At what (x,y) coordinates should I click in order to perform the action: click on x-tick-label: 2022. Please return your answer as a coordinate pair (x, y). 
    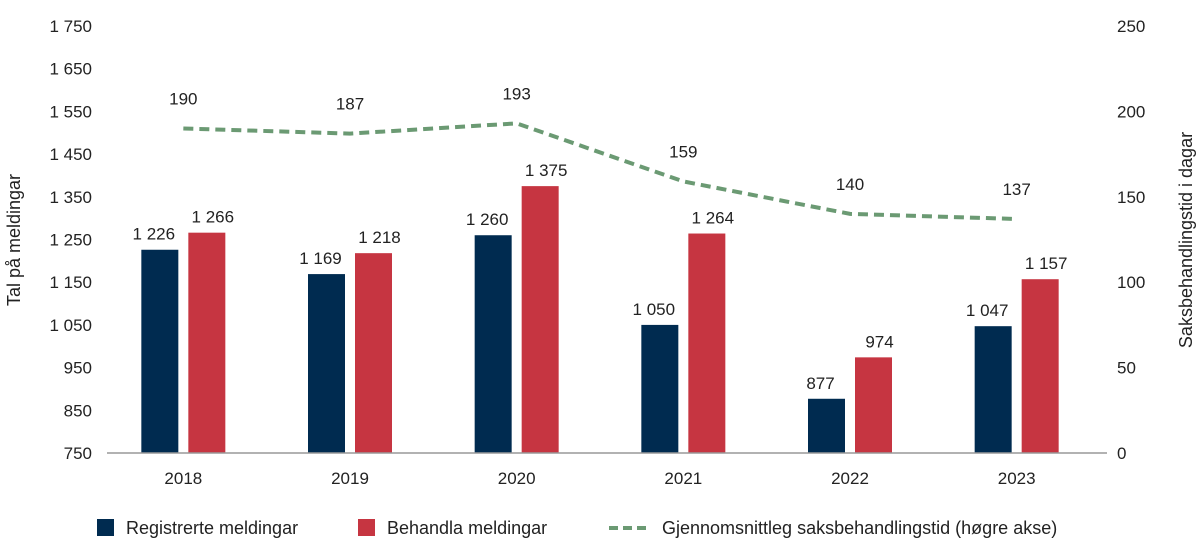
    Looking at the image, I should click on (850, 478).